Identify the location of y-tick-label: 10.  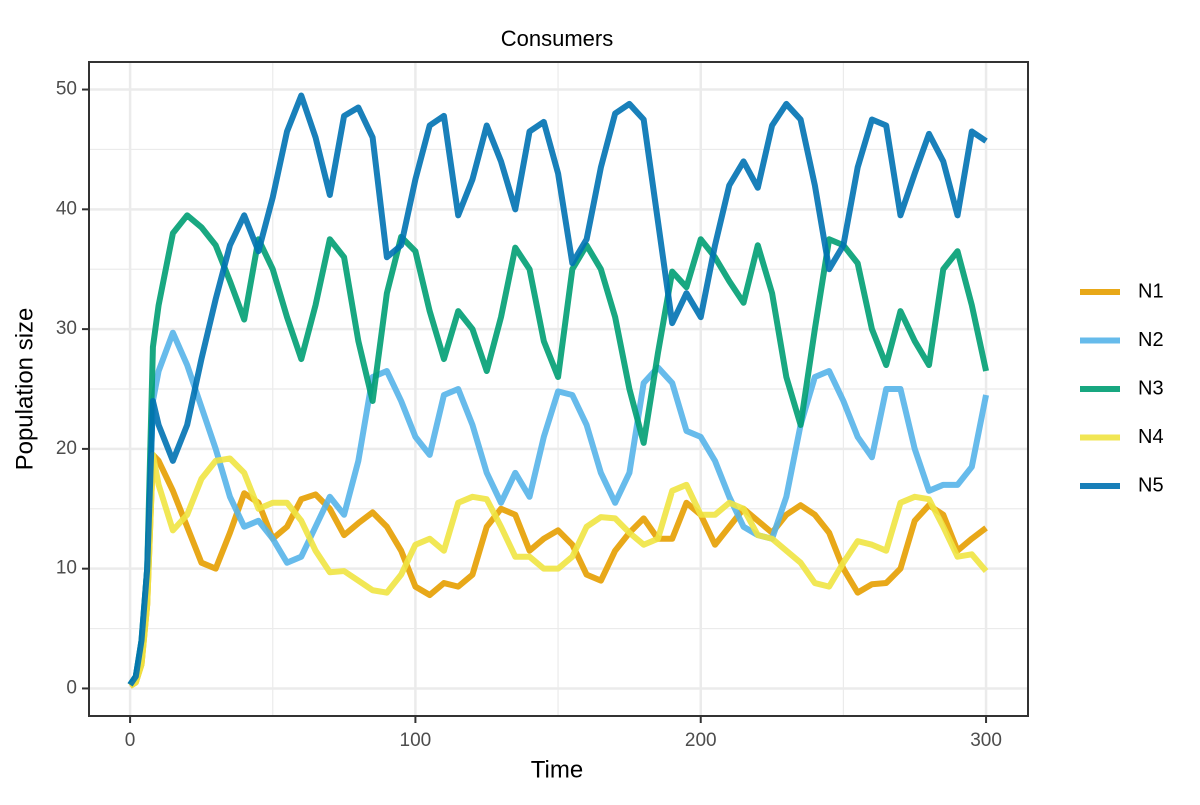
(66, 568).